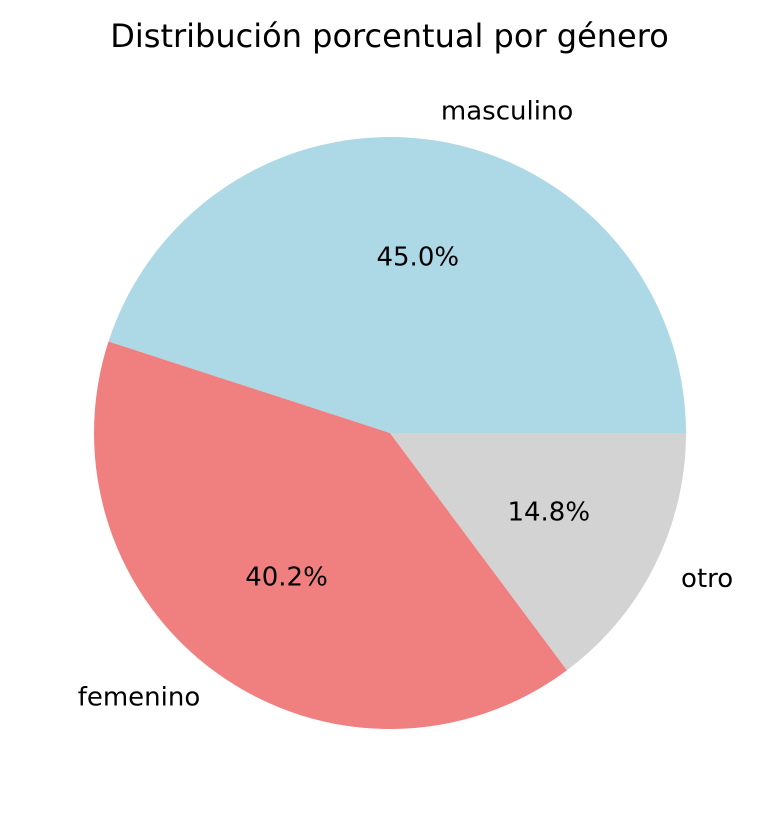 The image size is (779, 823). Describe the element at coordinates (707, 579) in the screenshot. I see `category-label-otro: otro` at that location.